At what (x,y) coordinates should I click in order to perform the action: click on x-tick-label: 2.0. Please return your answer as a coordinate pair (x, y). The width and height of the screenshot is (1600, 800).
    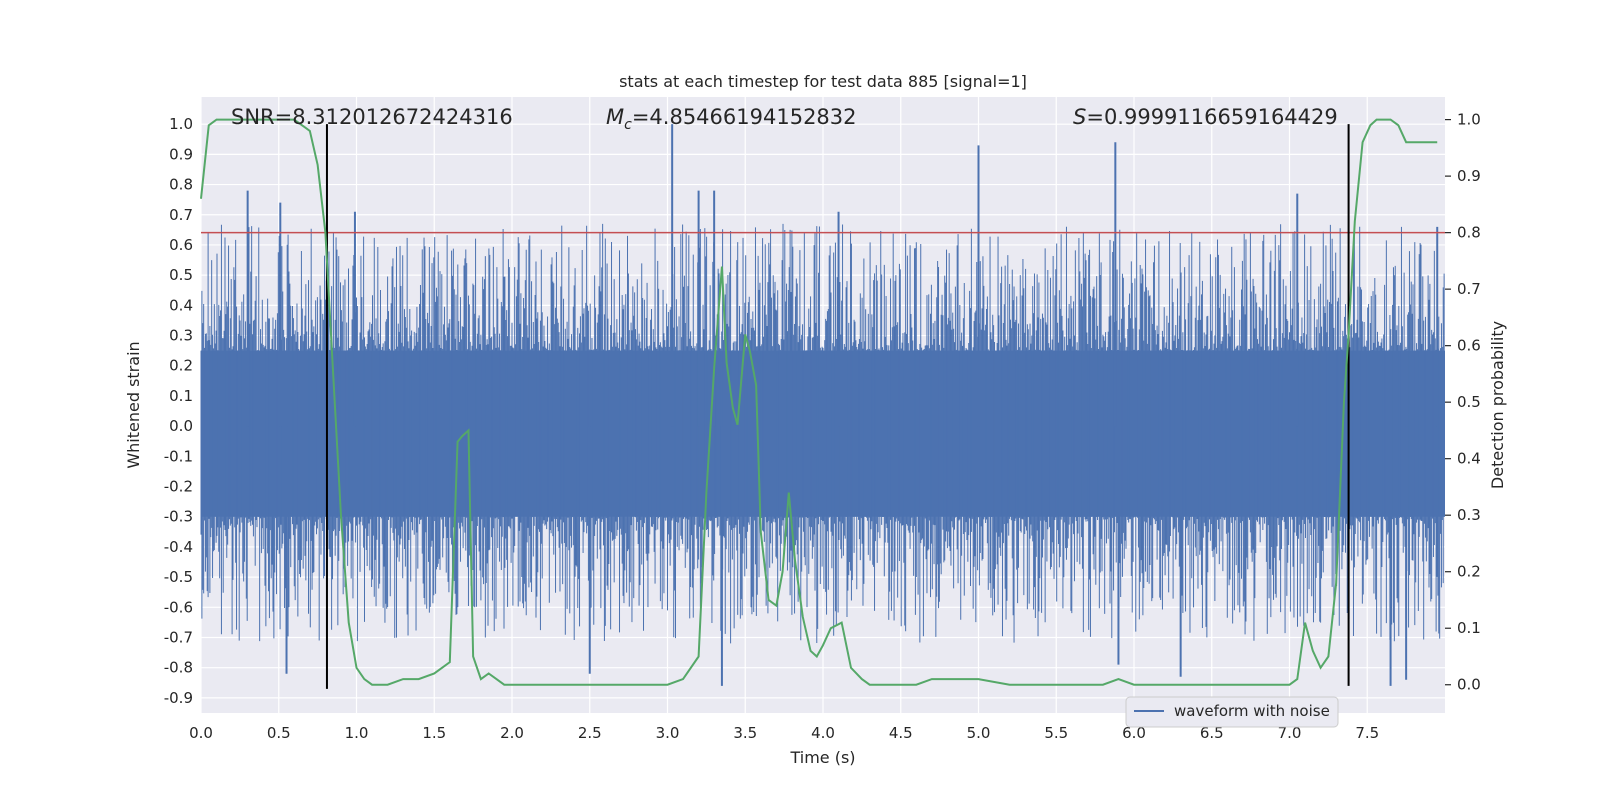
    Looking at the image, I should click on (512, 733).